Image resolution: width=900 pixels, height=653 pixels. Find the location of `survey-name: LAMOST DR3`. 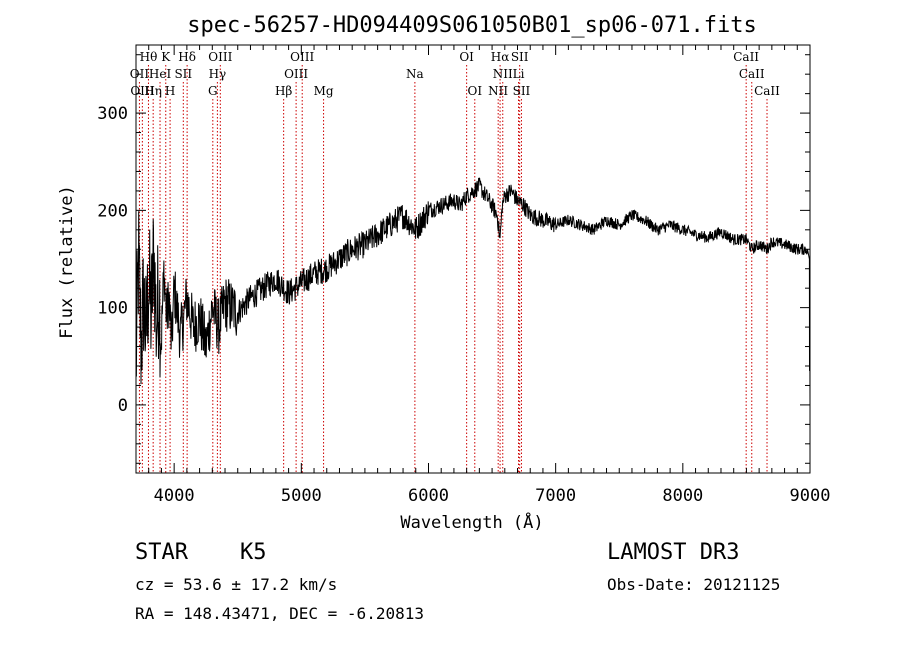

survey-name: LAMOST DR3 is located at coordinates (673, 552).